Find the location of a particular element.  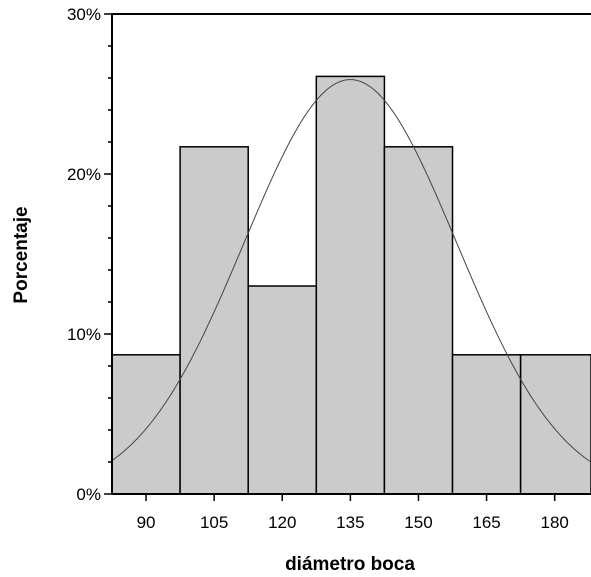

x-tick-label: 180 is located at coordinates (554, 522).